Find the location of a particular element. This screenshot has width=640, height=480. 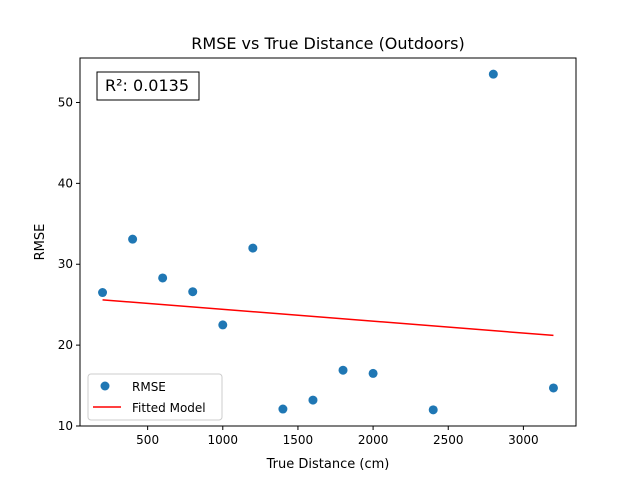

legend-rmse-label: RMSE is located at coordinates (149, 387).